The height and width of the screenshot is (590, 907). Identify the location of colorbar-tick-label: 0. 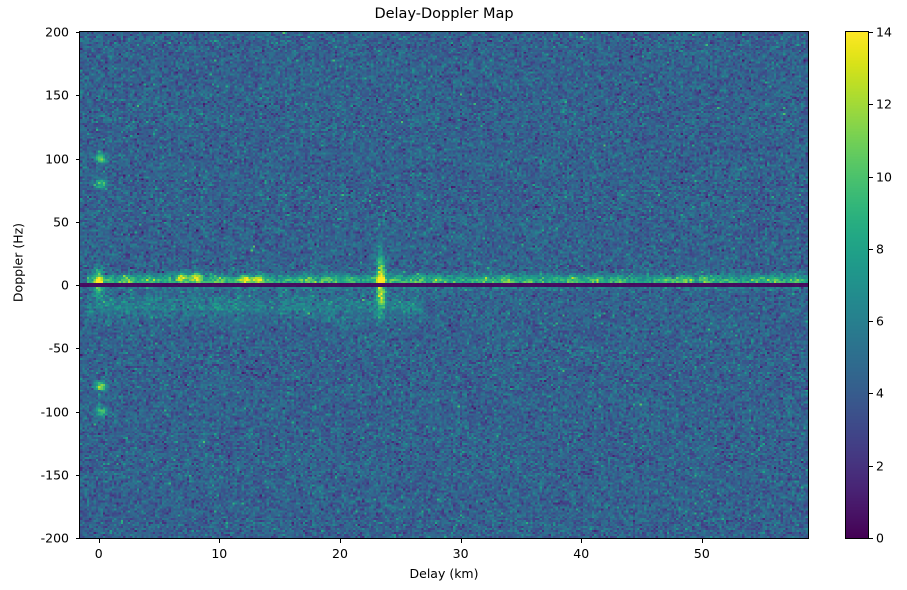
(880, 538).